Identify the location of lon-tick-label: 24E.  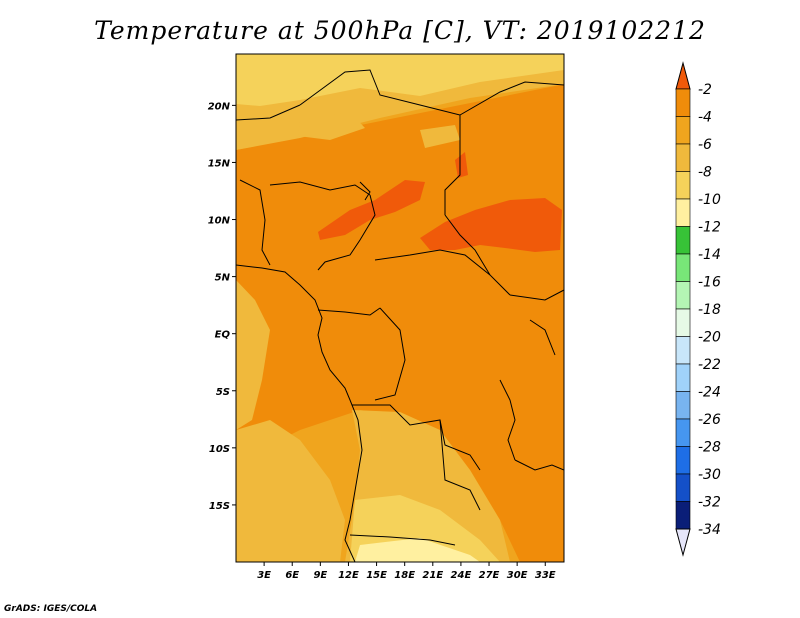
(461, 575).